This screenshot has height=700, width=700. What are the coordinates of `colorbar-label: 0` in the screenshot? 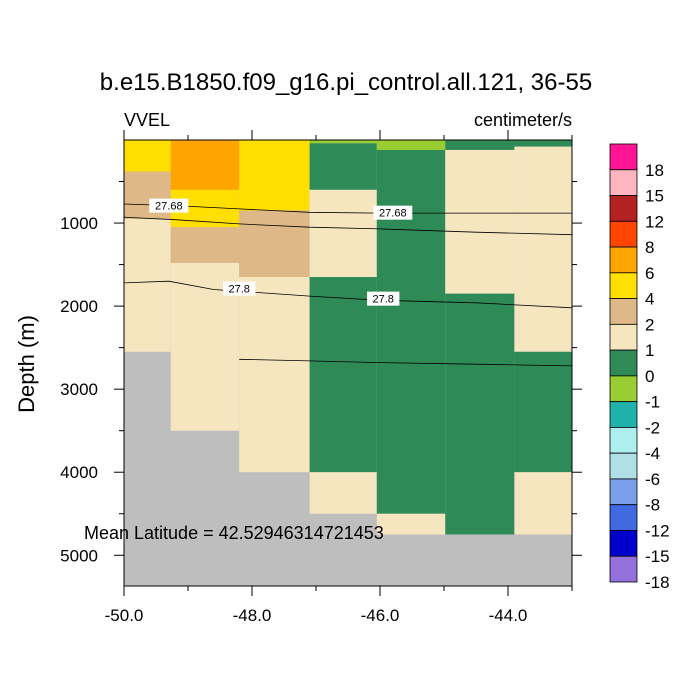 It's located at (649, 376).